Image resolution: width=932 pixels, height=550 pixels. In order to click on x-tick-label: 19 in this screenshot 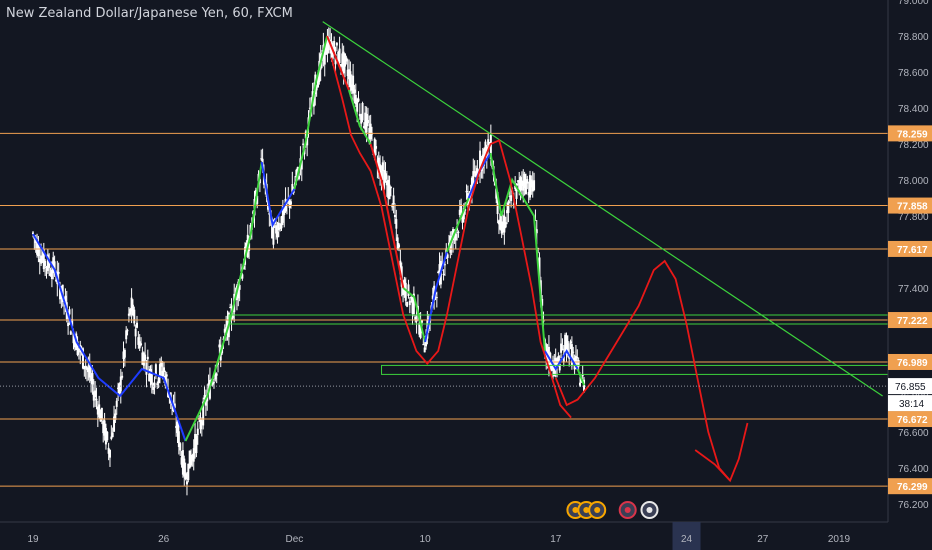, I will do `click(33, 539)`.